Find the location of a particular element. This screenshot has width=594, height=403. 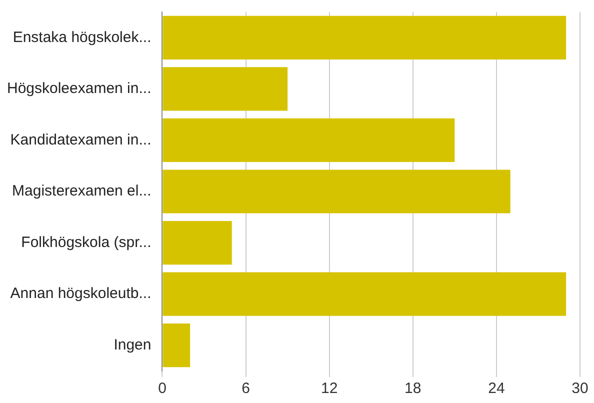

x-tick-label: 24 is located at coordinates (496, 389).